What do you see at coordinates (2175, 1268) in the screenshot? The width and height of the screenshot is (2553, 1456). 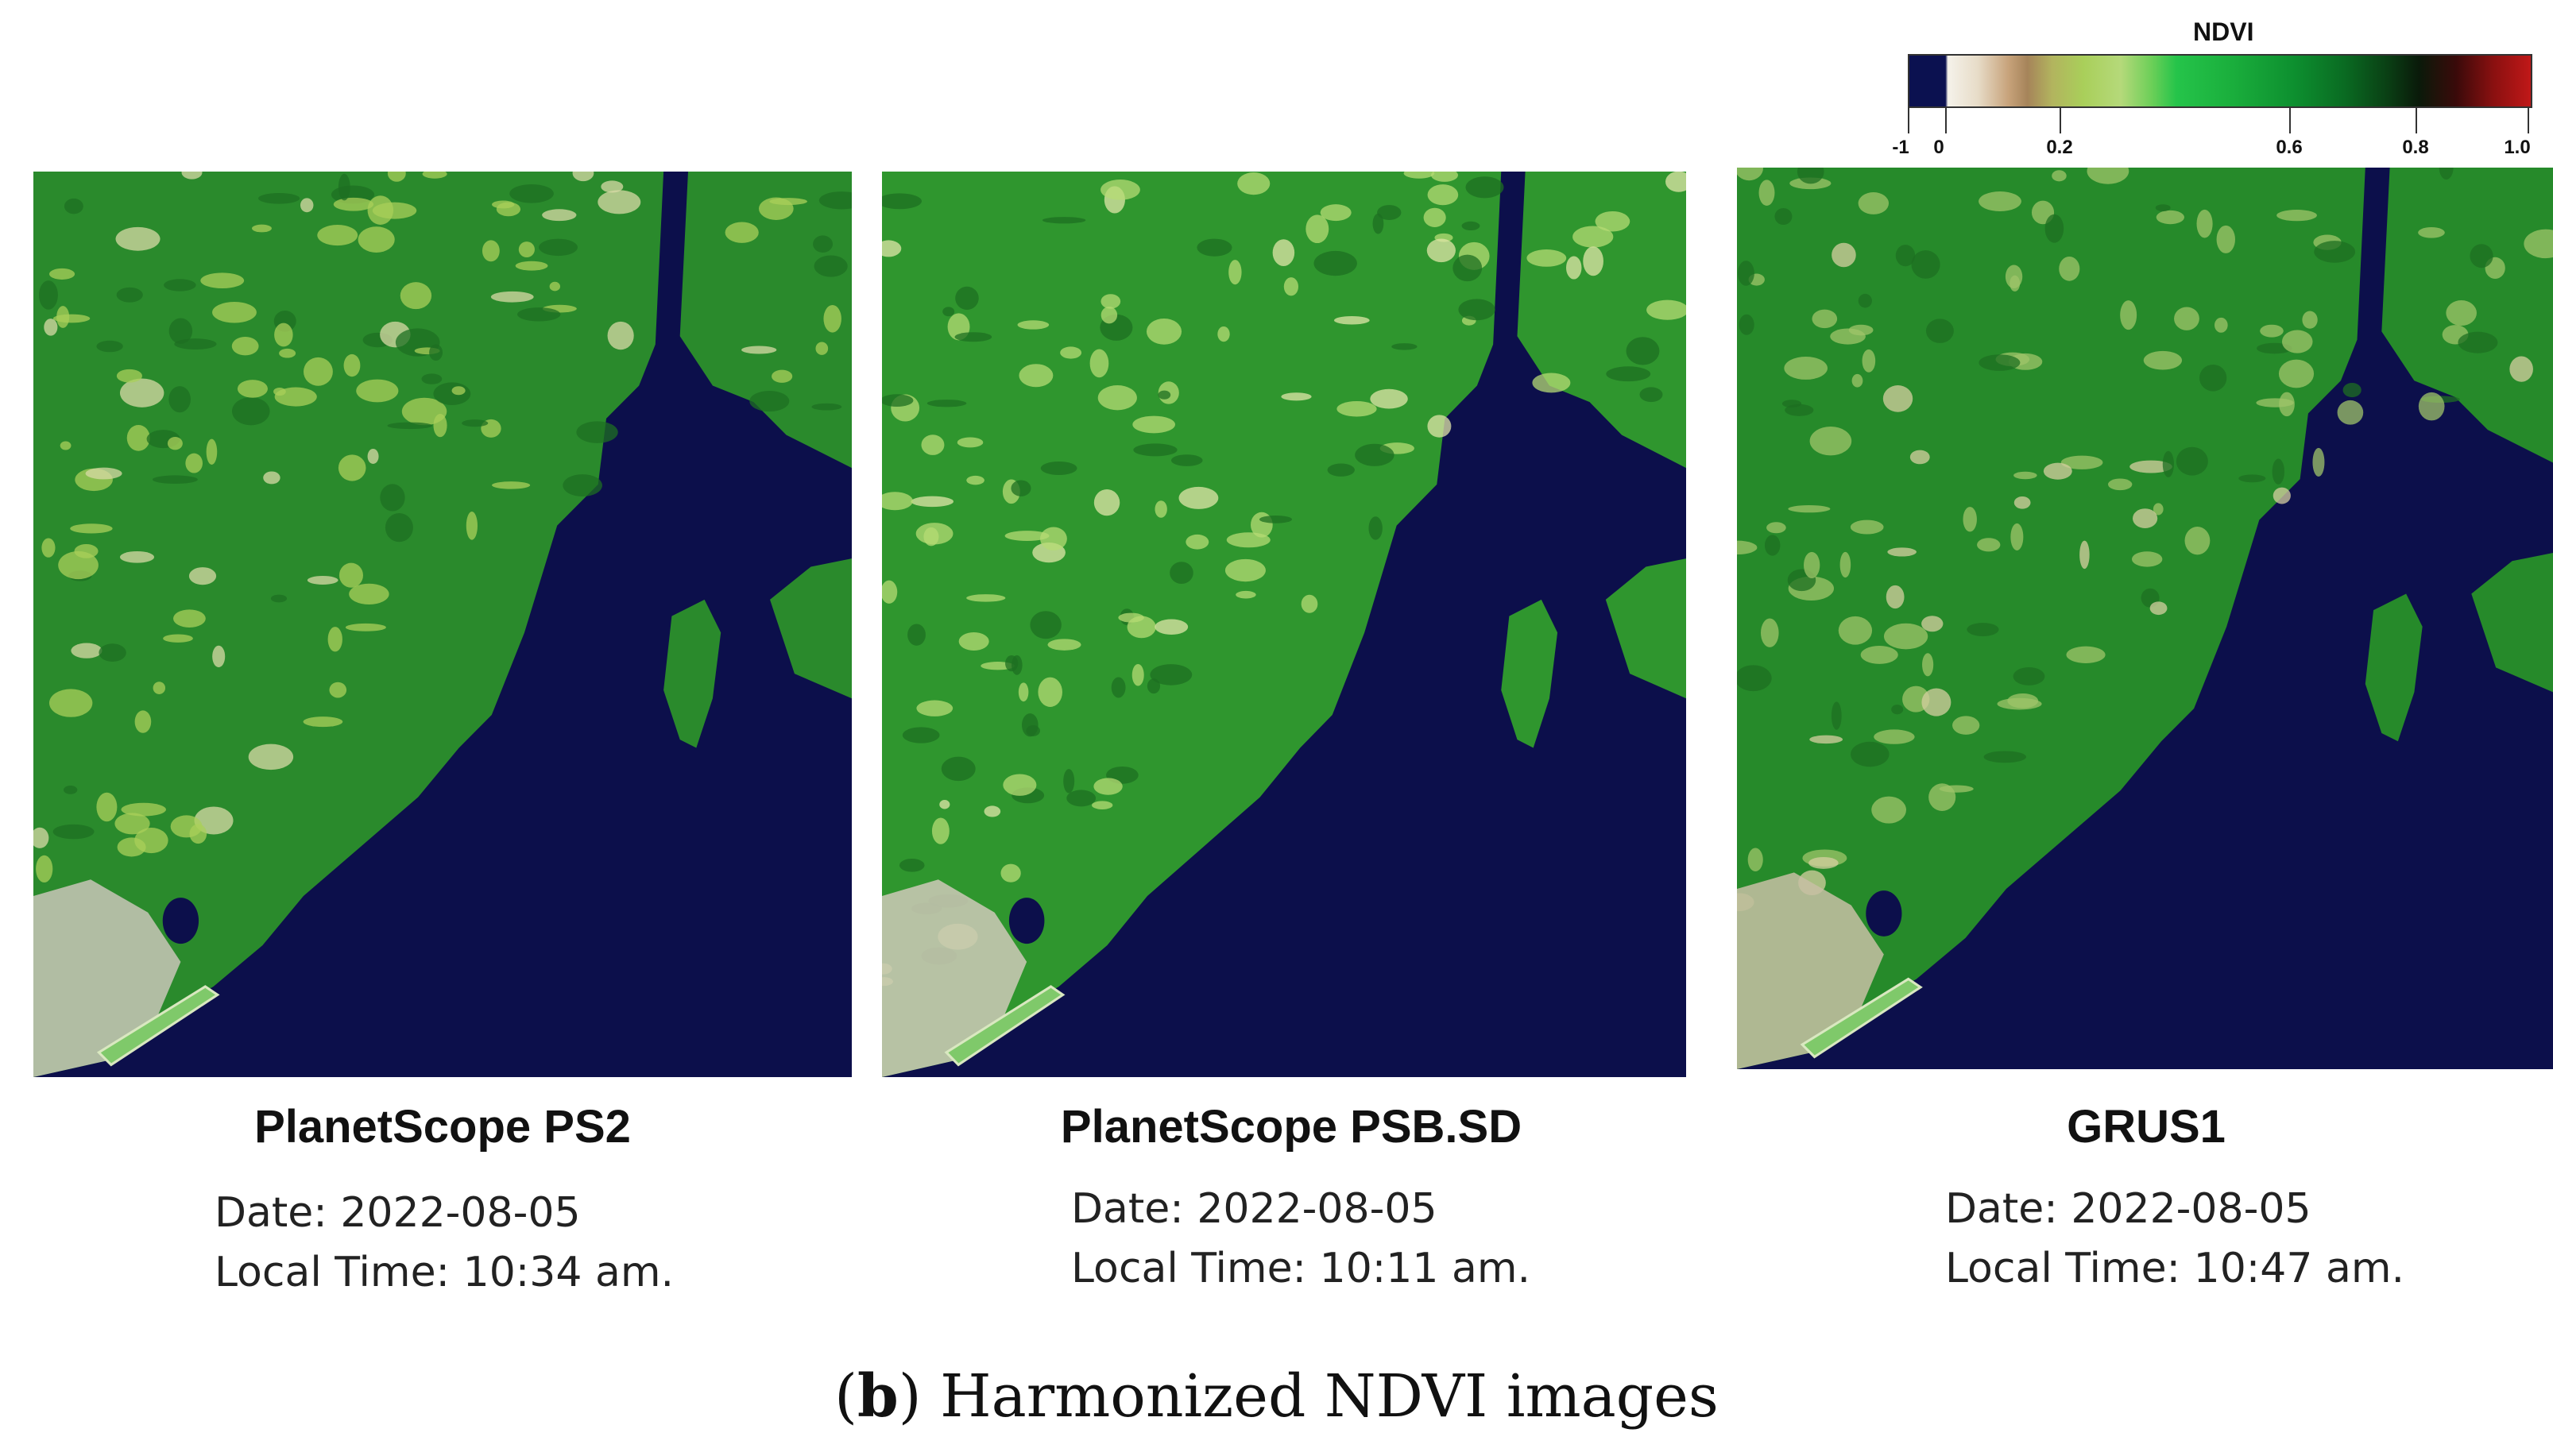 I see `panel-time: Local Time: 10:47 am.` at bounding box center [2175, 1268].